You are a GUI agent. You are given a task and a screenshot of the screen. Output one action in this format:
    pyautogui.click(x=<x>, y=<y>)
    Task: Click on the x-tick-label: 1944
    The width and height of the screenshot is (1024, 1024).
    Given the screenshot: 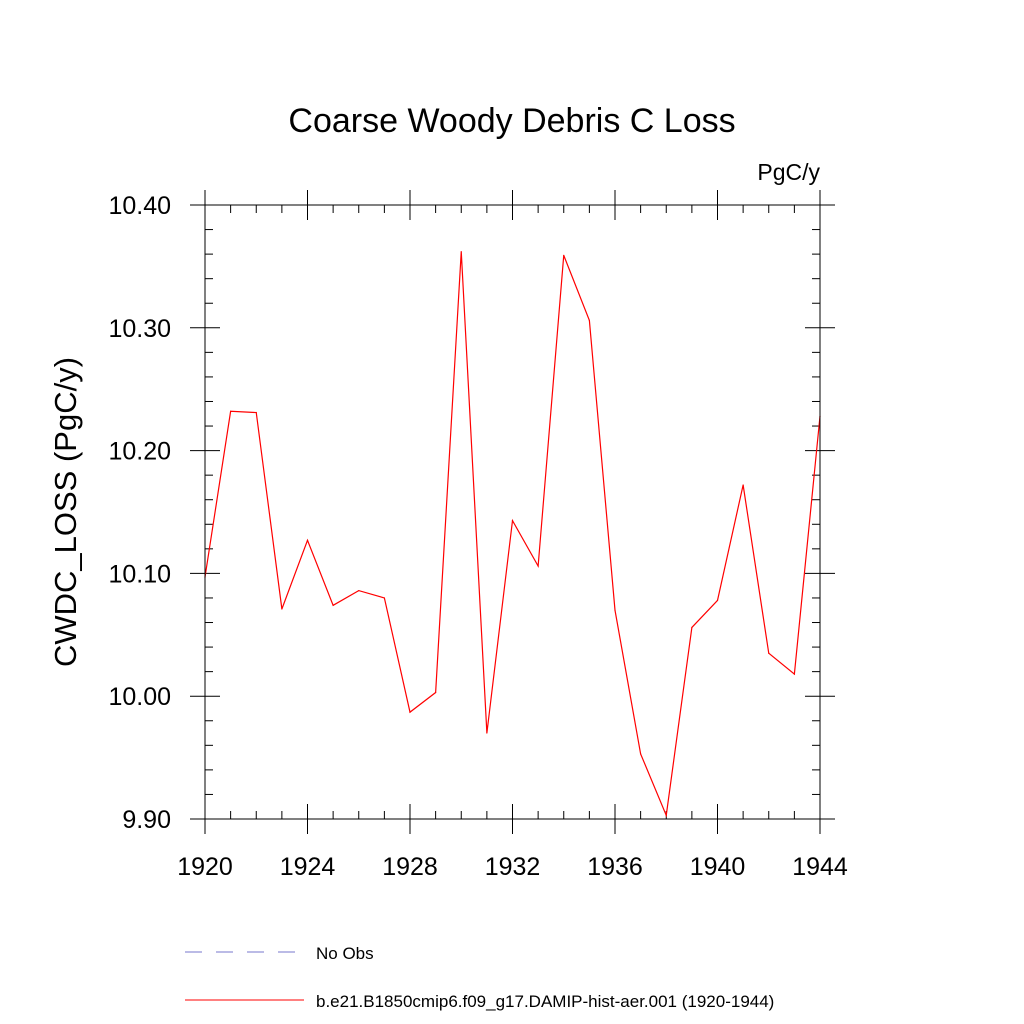 What is the action you would take?
    pyautogui.click(x=820, y=867)
    